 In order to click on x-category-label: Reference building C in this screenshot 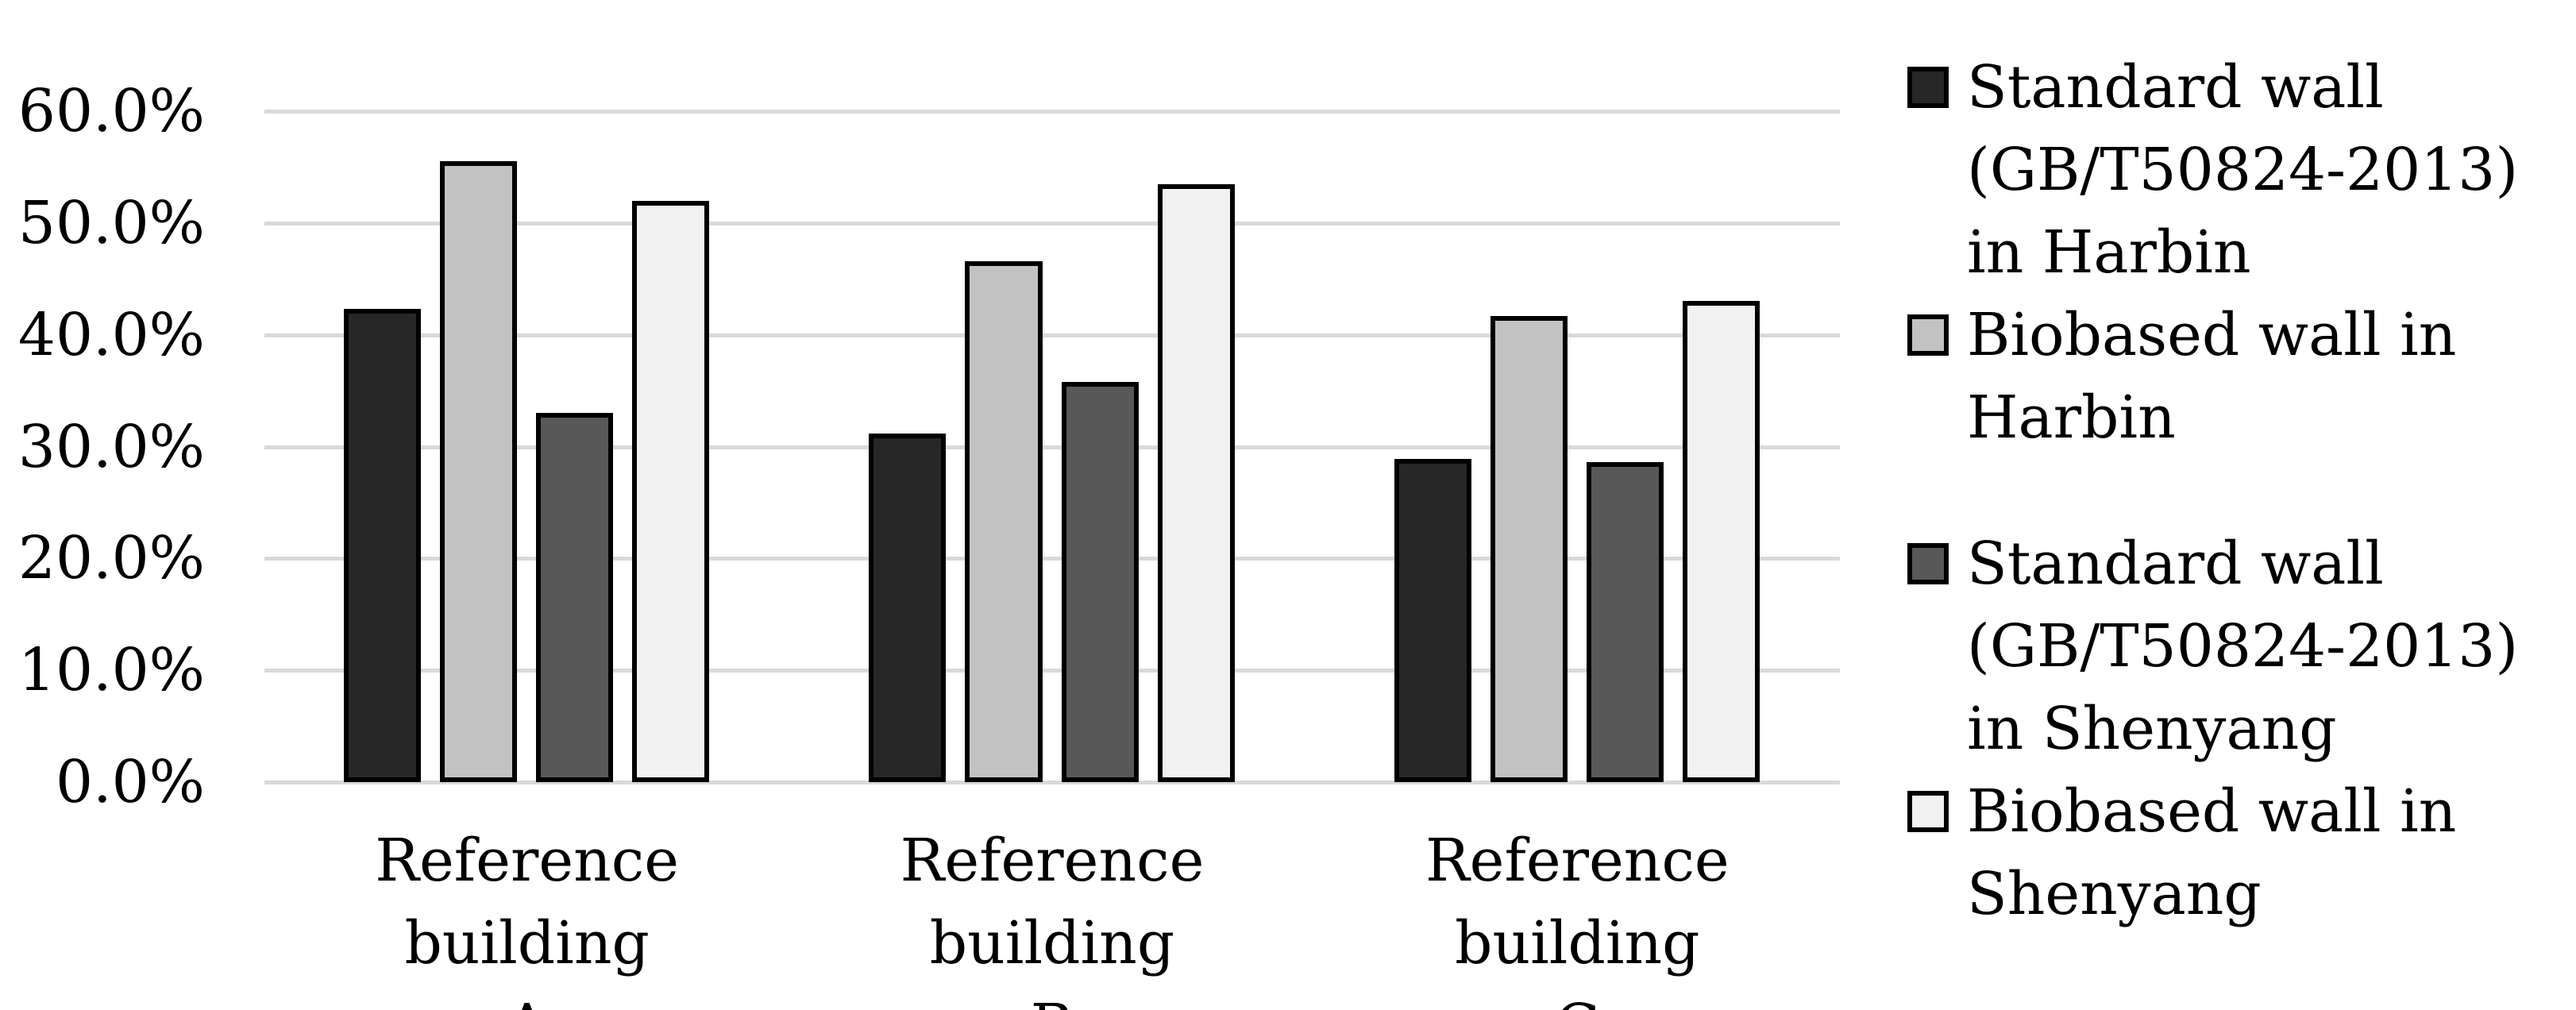, I will do `click(1577, 914)`.